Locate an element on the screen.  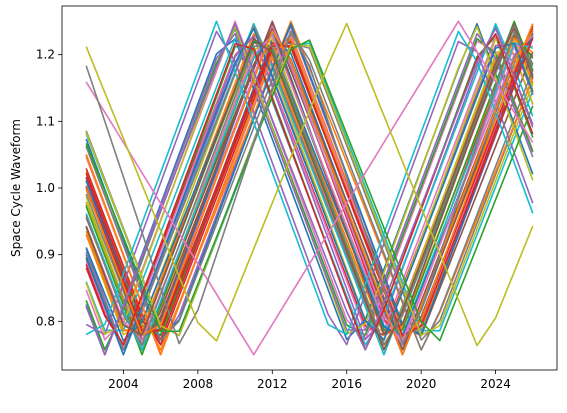
y-tick-label: 0.8 is located at coordinates (45, 321).